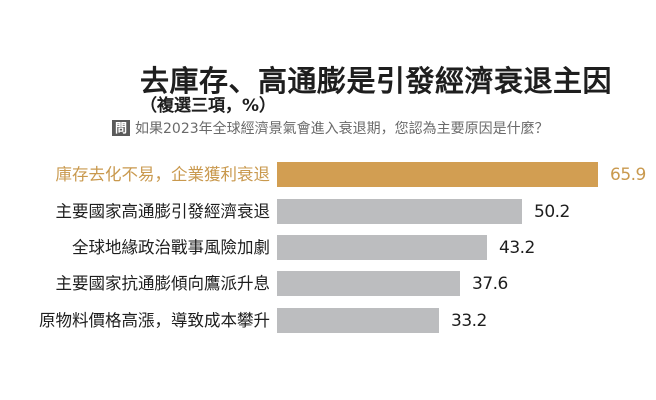 The image size is (656, 400). What do you see at coordinates (163, 211) in the screenshot?
I see `bar-label: 主要國家高通膨引發經濟衰退` at bounding box center [163, 211].